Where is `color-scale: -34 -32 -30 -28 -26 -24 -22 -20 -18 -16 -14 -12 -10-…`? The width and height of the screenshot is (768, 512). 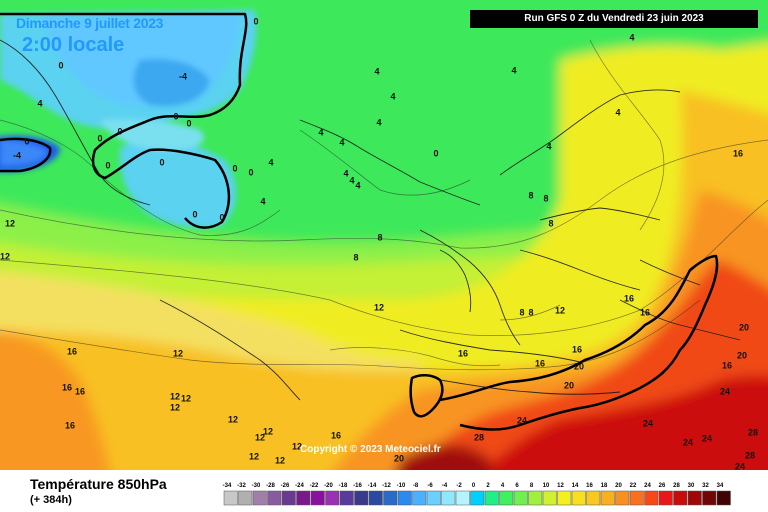
color-scale: -34 -32 -30 -28 -26 -24 -22 -20 -18 -16 -14 -12 -10-… is located at coordinates (485, 494).